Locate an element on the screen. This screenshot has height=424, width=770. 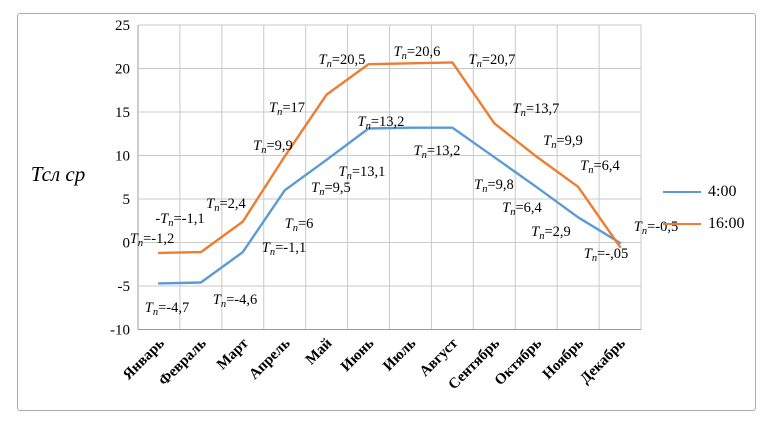
y-axis-title: Тсл ср is located at coordinates (58, 174).